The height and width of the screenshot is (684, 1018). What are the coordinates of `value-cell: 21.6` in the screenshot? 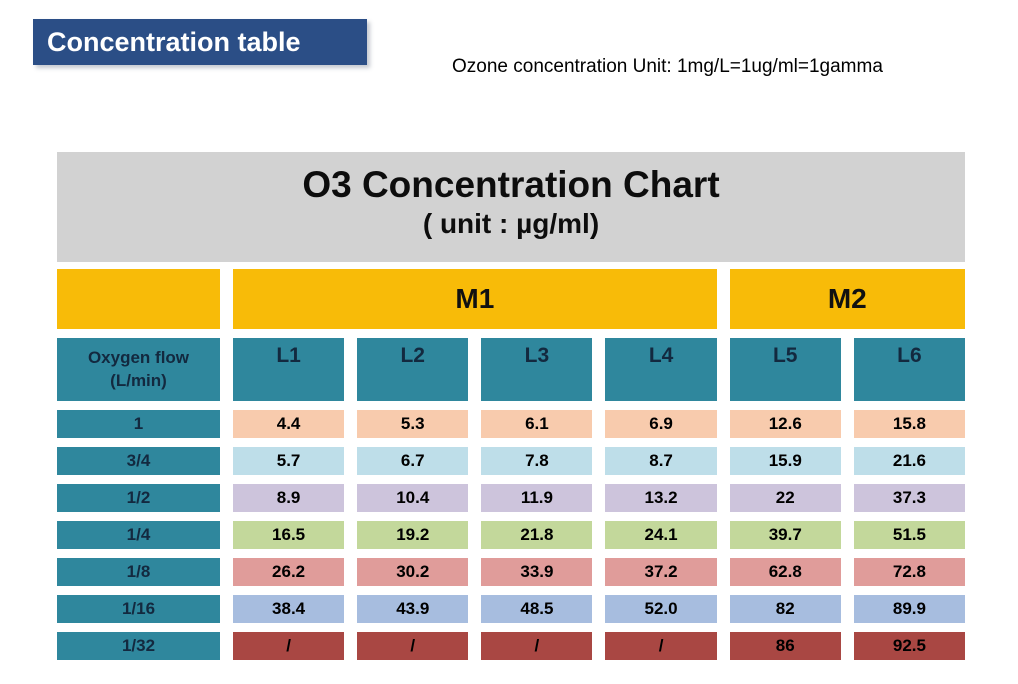 It's located at (909, 461).